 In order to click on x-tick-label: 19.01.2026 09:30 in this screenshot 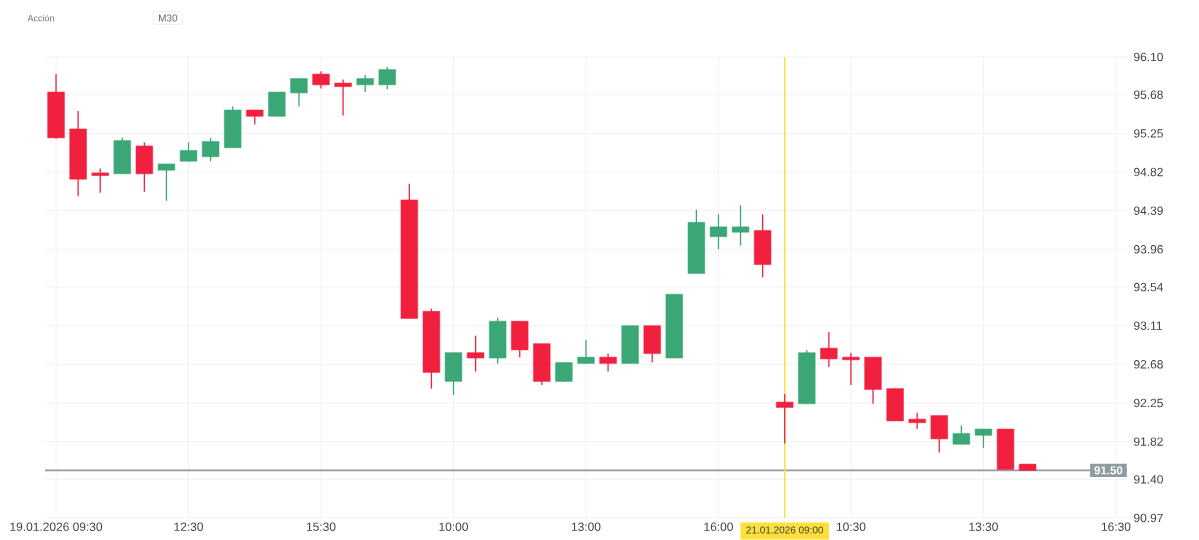, I will do `click(56, 526)`.